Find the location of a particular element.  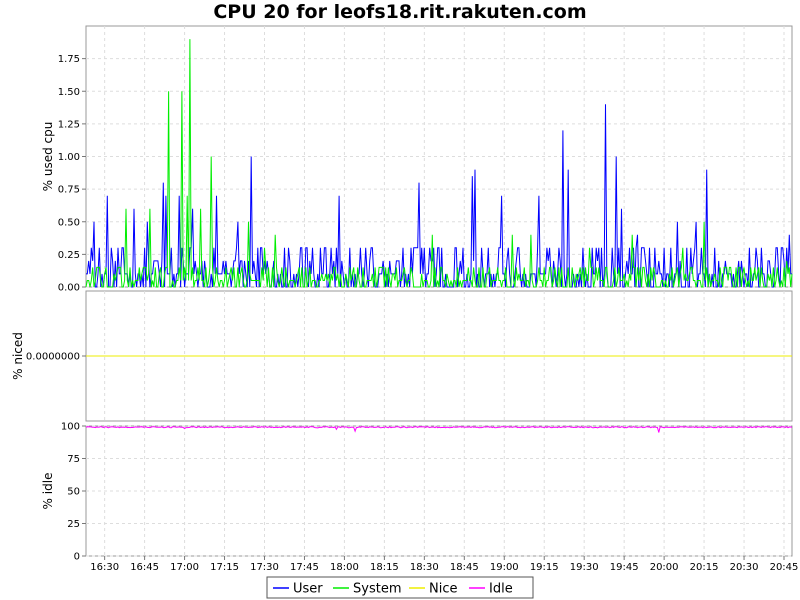

x-tick-label: 16:30 is located at coordinates (104, 567).